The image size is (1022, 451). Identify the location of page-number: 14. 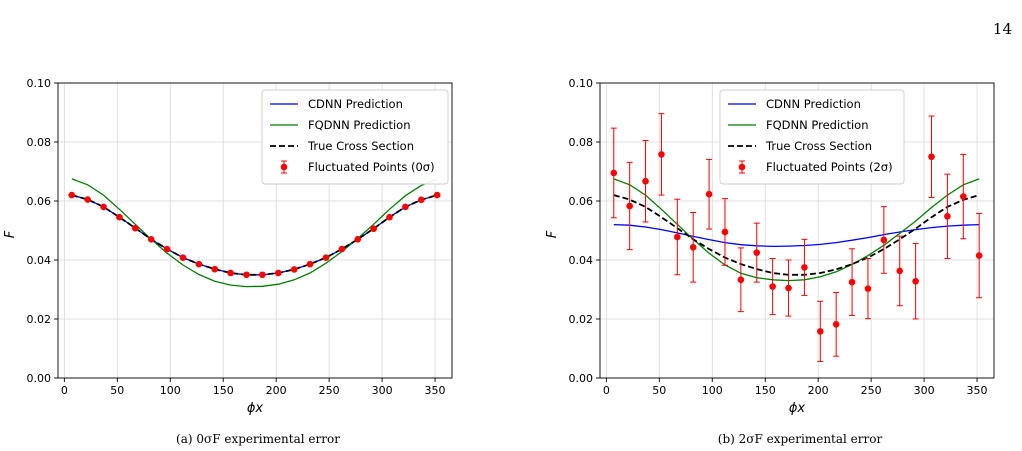
(1002, 29).